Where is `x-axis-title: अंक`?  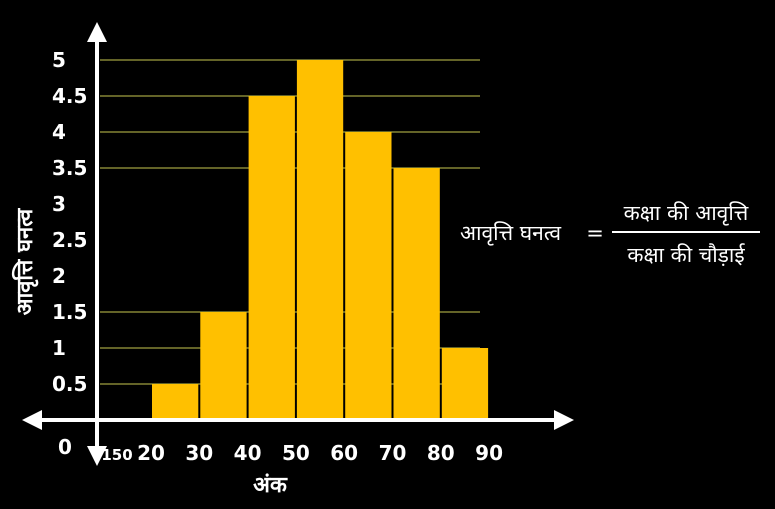 x-axis-title: अंक is located at coordinates (270, 485).